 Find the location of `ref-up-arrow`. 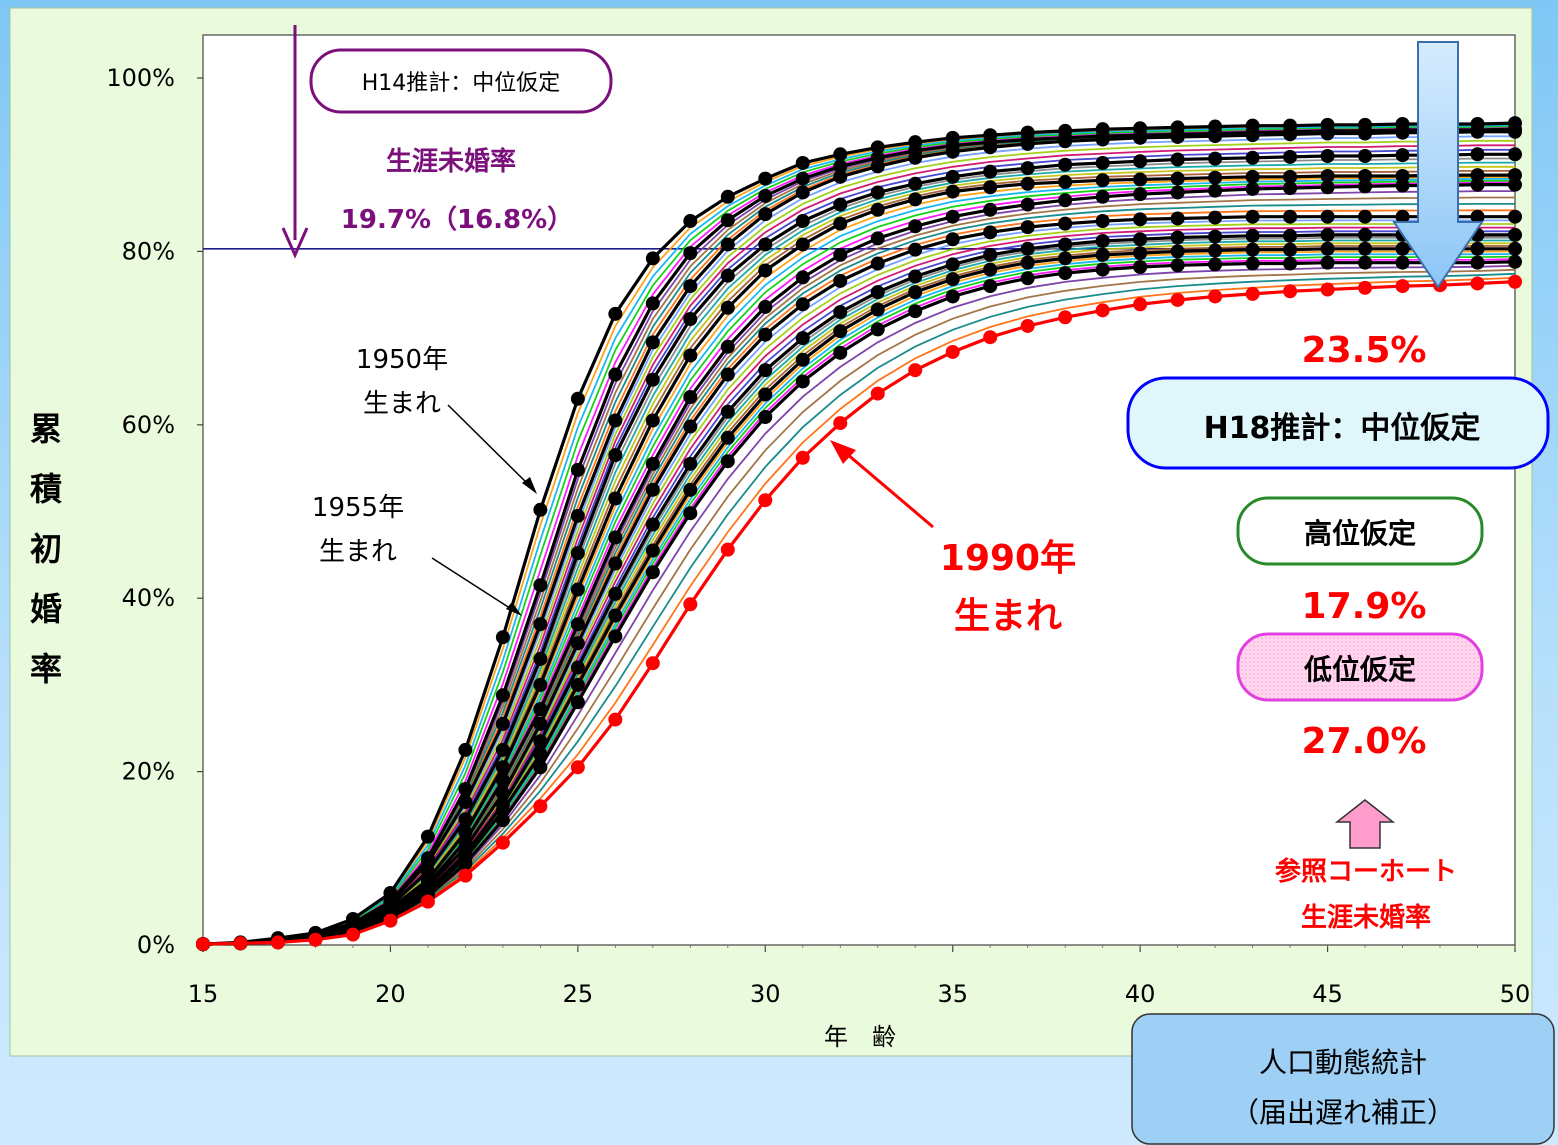

ref-up-arrow is located at coordinates (1365, 824).